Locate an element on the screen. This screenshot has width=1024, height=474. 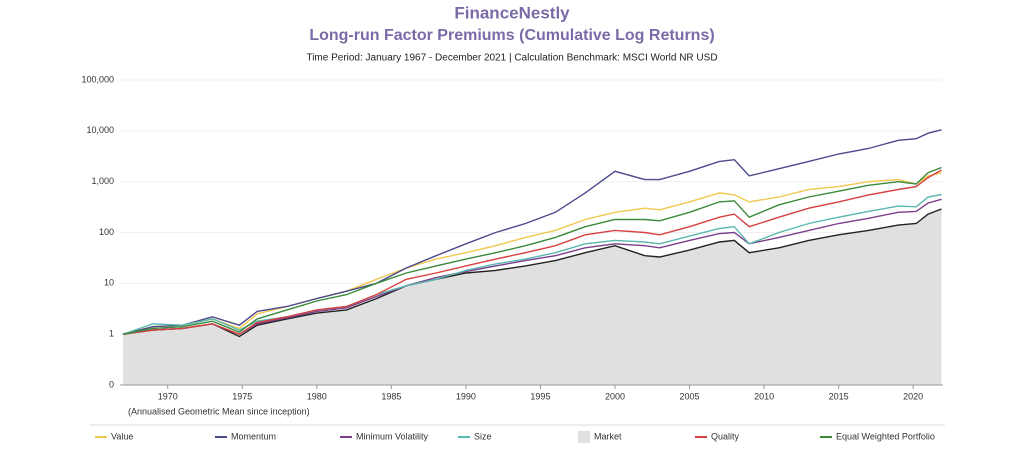
y-tick-label: 10,000 is located at coordinates (100, 130).